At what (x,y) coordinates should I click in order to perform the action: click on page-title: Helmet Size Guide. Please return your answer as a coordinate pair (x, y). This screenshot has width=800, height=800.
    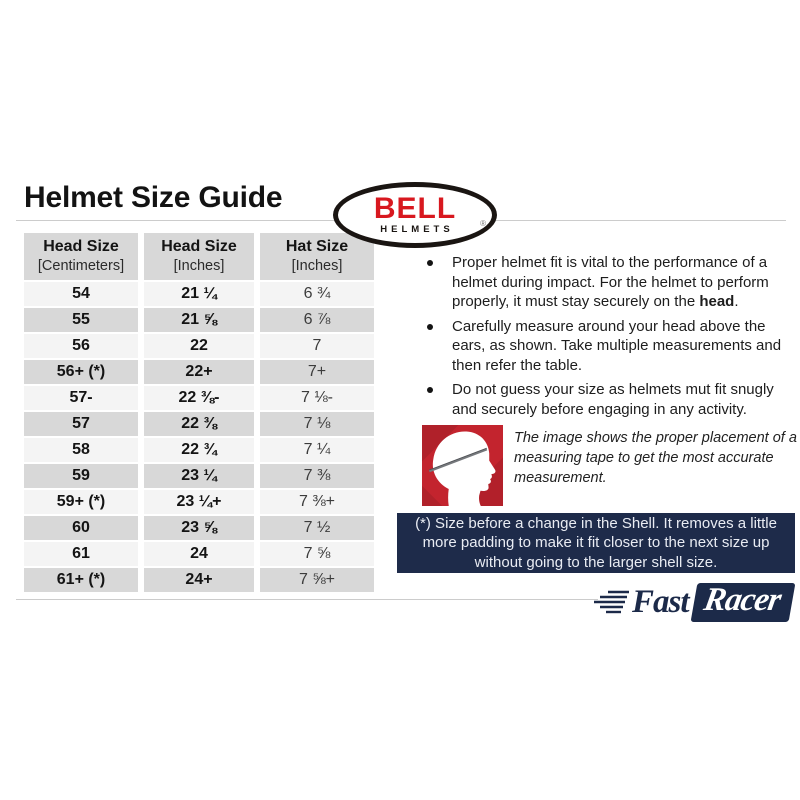
    Looking at the image, I should click on (153, 197).